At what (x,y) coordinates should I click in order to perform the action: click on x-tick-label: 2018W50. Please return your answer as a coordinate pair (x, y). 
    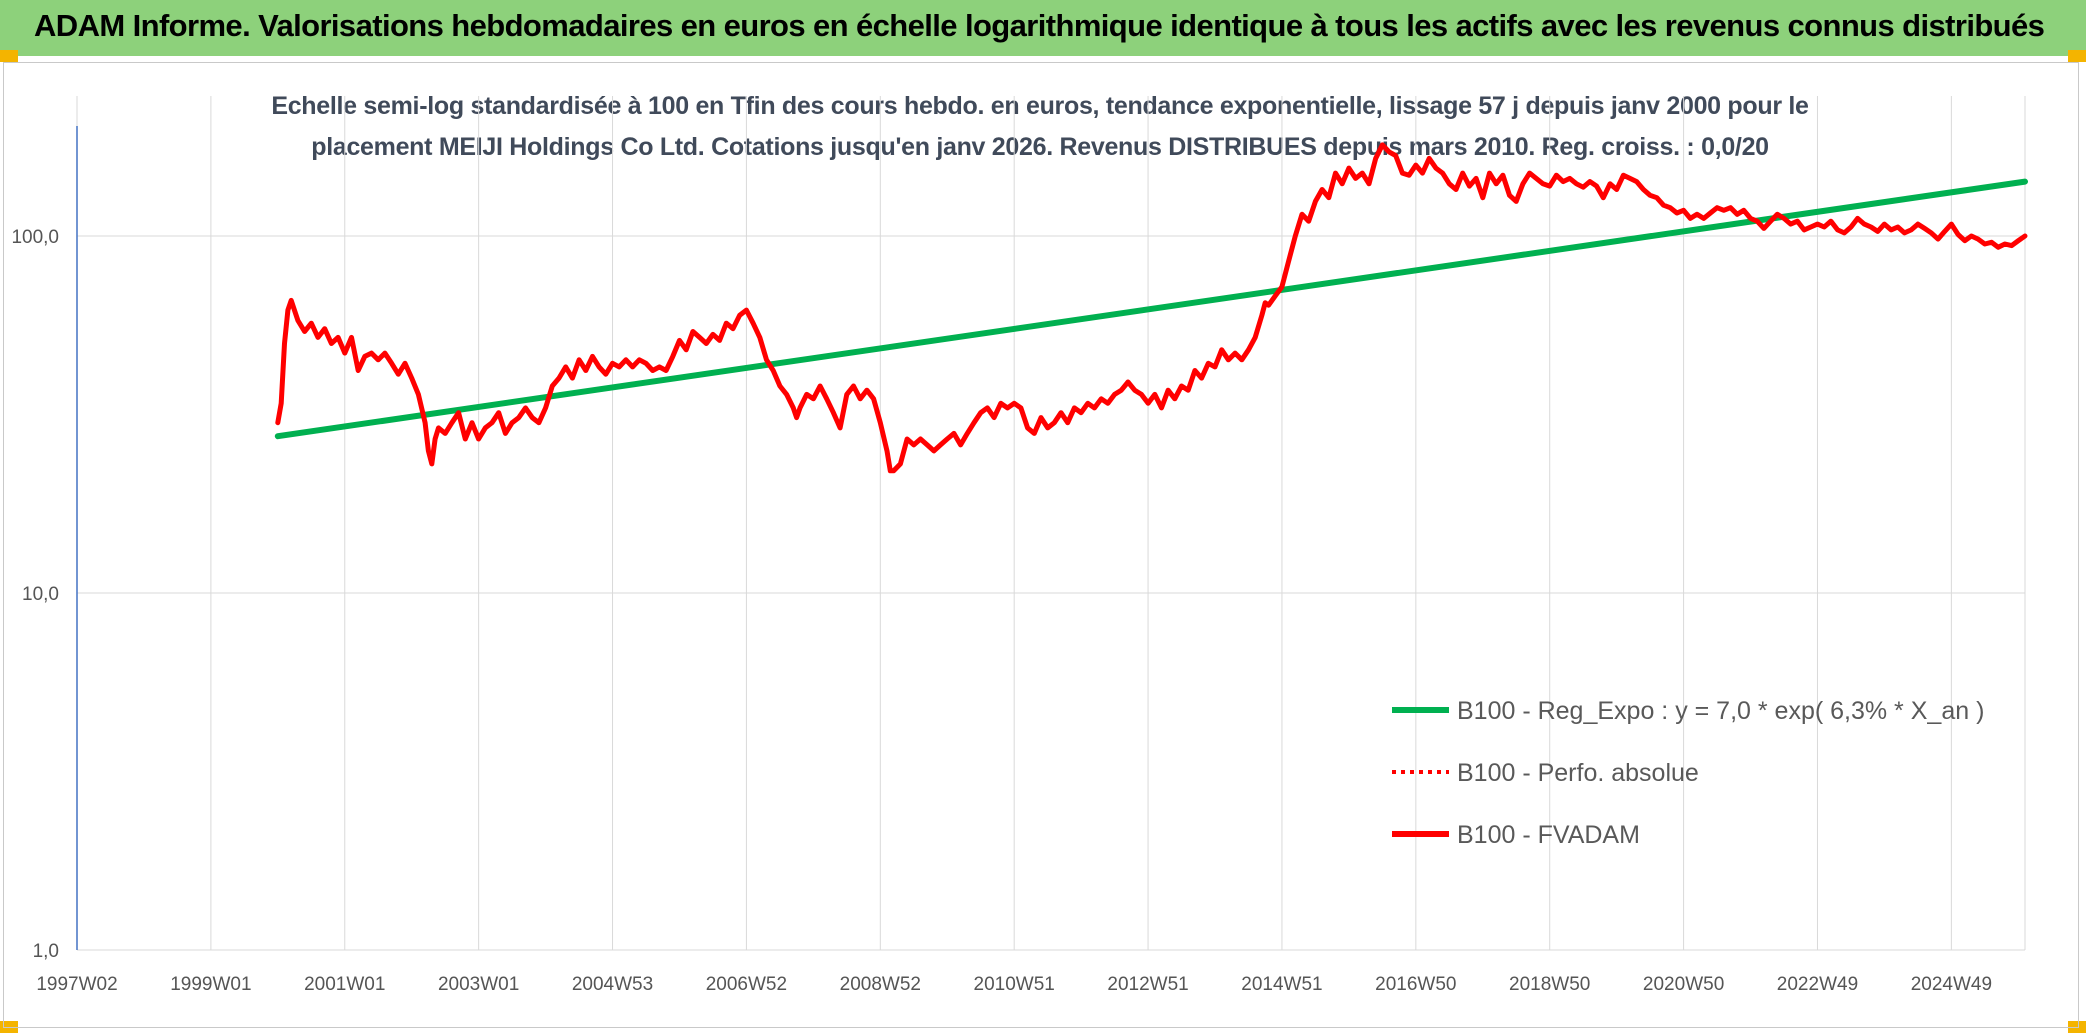
    Looking at the image, I should click on (1549, 984).